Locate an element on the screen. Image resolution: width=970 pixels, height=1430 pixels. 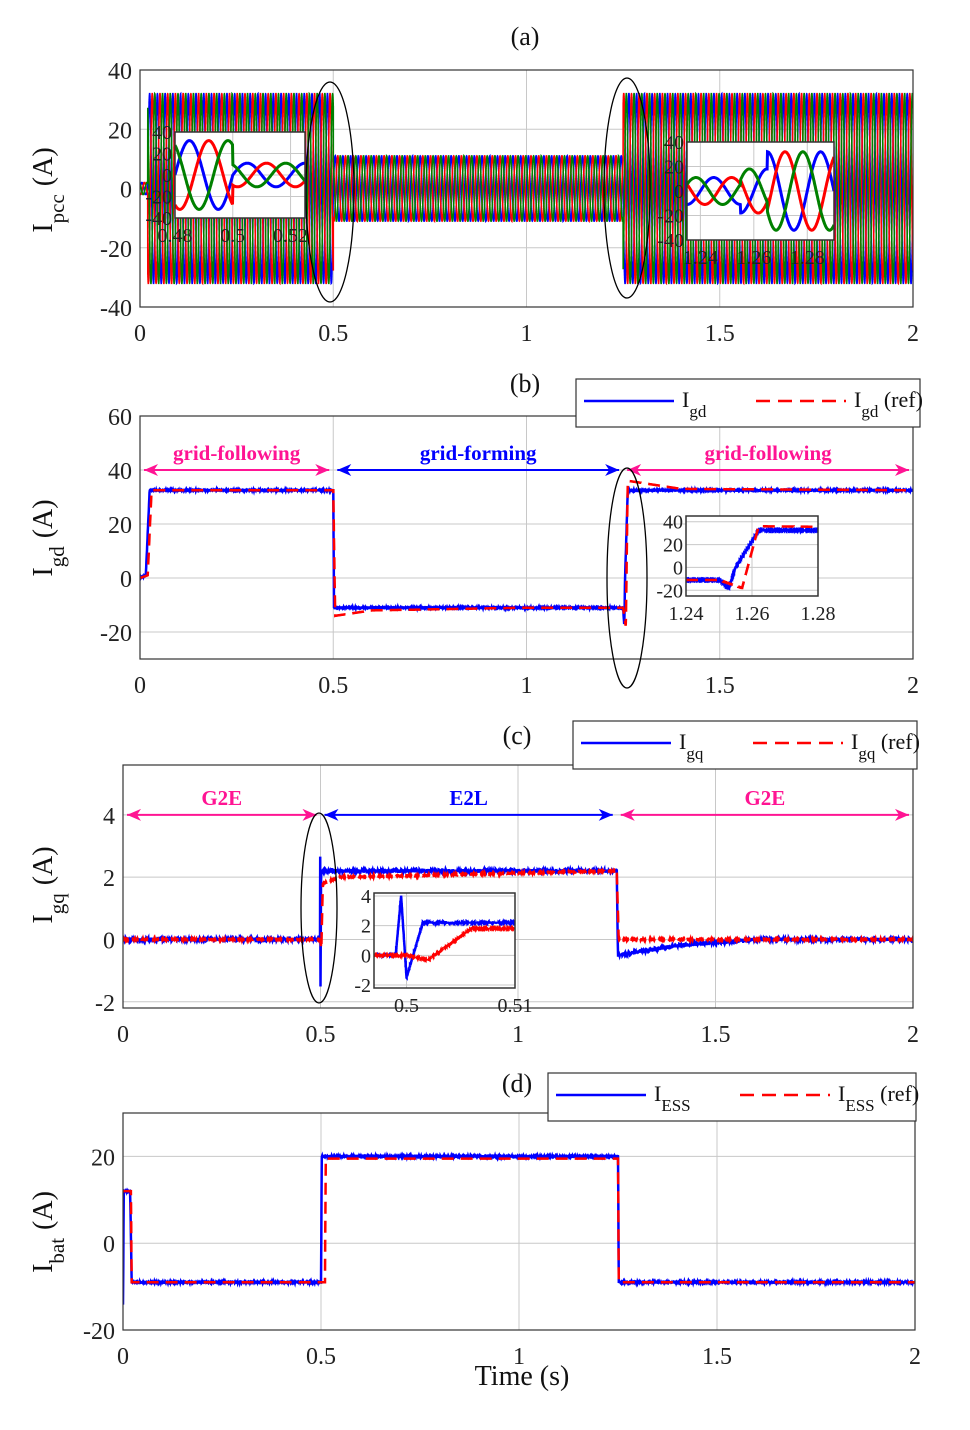
legend-box is located at coordinates (745, 745).